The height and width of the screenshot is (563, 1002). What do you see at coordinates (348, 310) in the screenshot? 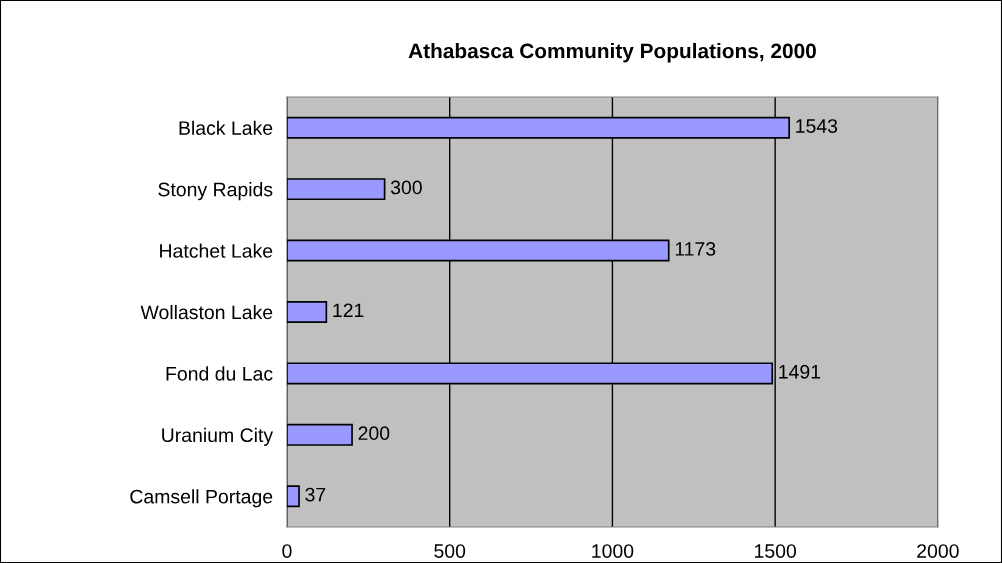
I see `data-label: 121` at bounding box center [348, 310].